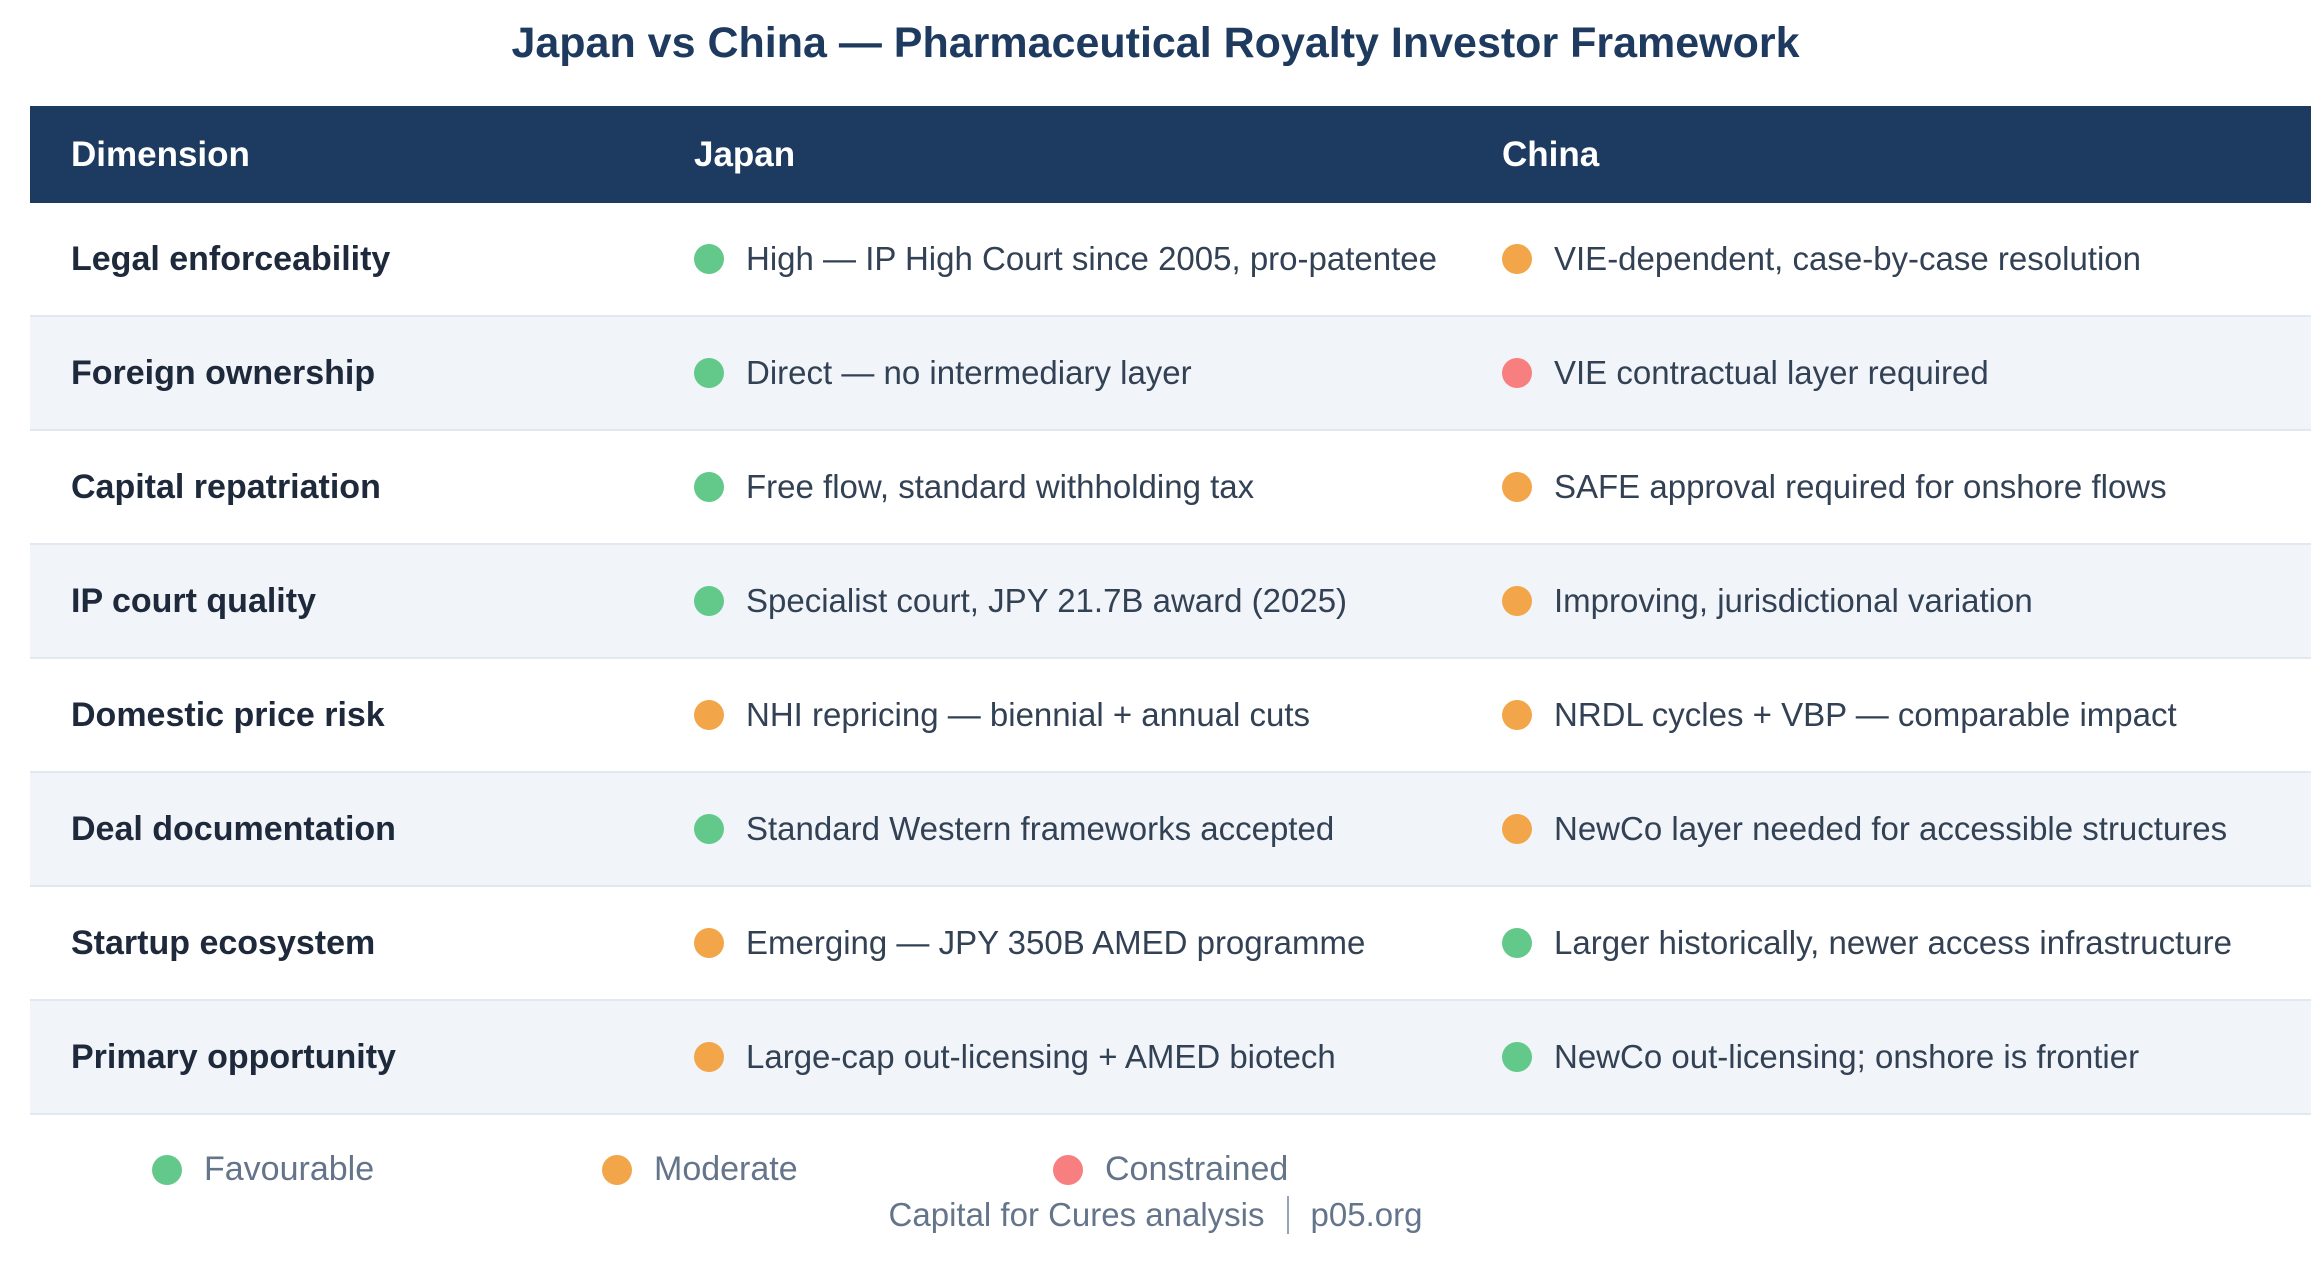  I want to click on cell-text: NewCo out-licensing; onshore is frontier, so click(1847, 1056).